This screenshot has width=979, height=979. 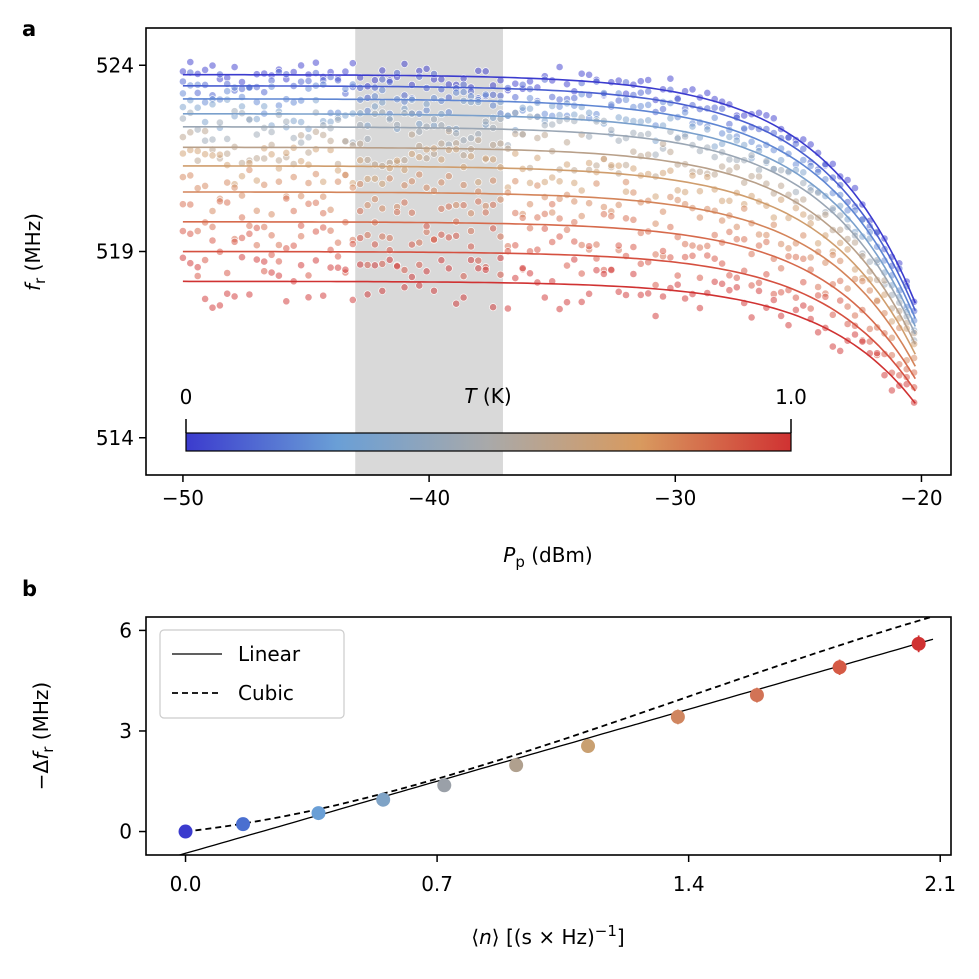 I want to click on colorbar-title: T (K), so click(x=487, y=396).